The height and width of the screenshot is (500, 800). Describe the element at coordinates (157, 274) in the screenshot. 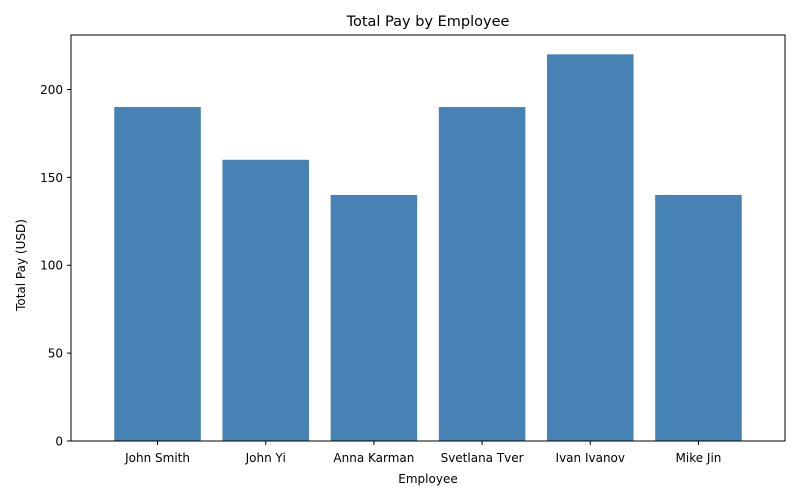

I see `bar-john-smith` at that location.